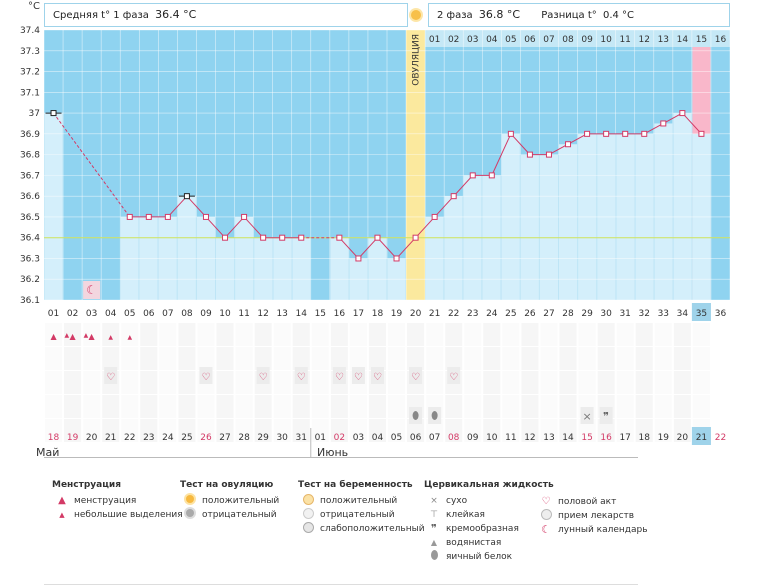 The height and width of the screenshot is (587, 769). What do you see at coordinates (489, 529) in the screenshot?
I see `legend-item-creamy: ❞ кремообразная` at bounding box center [489, 529].